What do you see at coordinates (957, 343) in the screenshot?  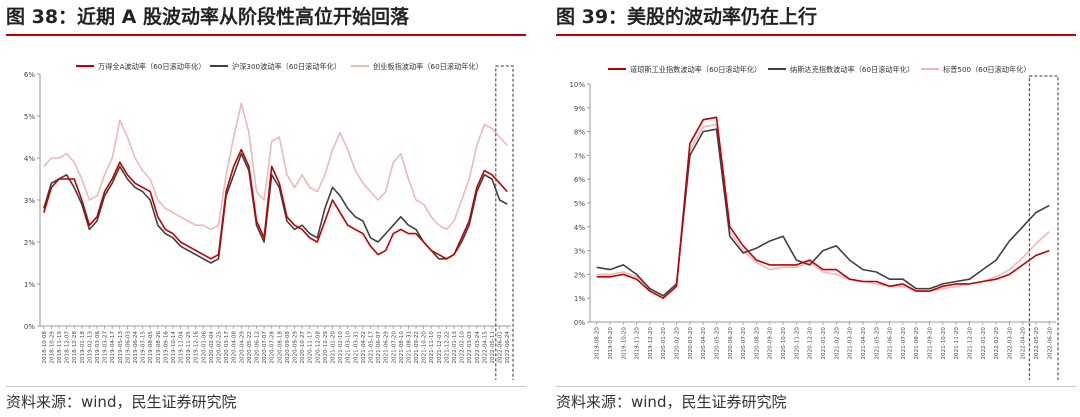 I see `x-tick-label: 2021-11-20` at bounding box center [957, 343].